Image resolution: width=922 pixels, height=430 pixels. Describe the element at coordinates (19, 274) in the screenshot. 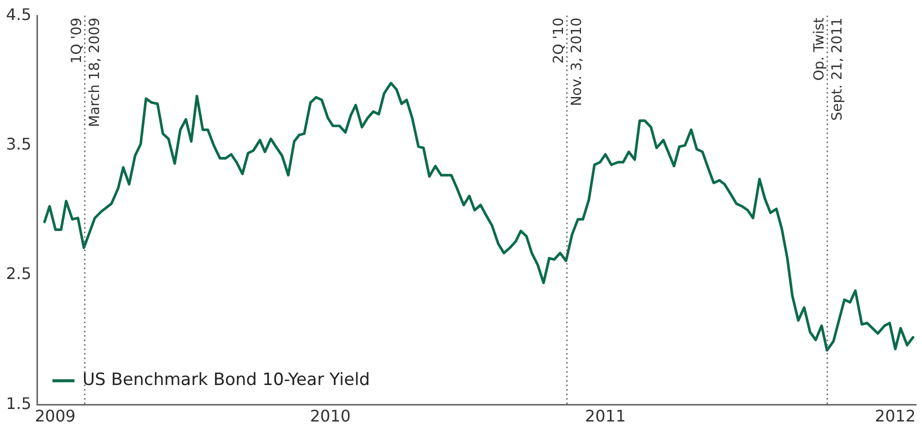

I see `y-tick-label: 2.5` at that location.